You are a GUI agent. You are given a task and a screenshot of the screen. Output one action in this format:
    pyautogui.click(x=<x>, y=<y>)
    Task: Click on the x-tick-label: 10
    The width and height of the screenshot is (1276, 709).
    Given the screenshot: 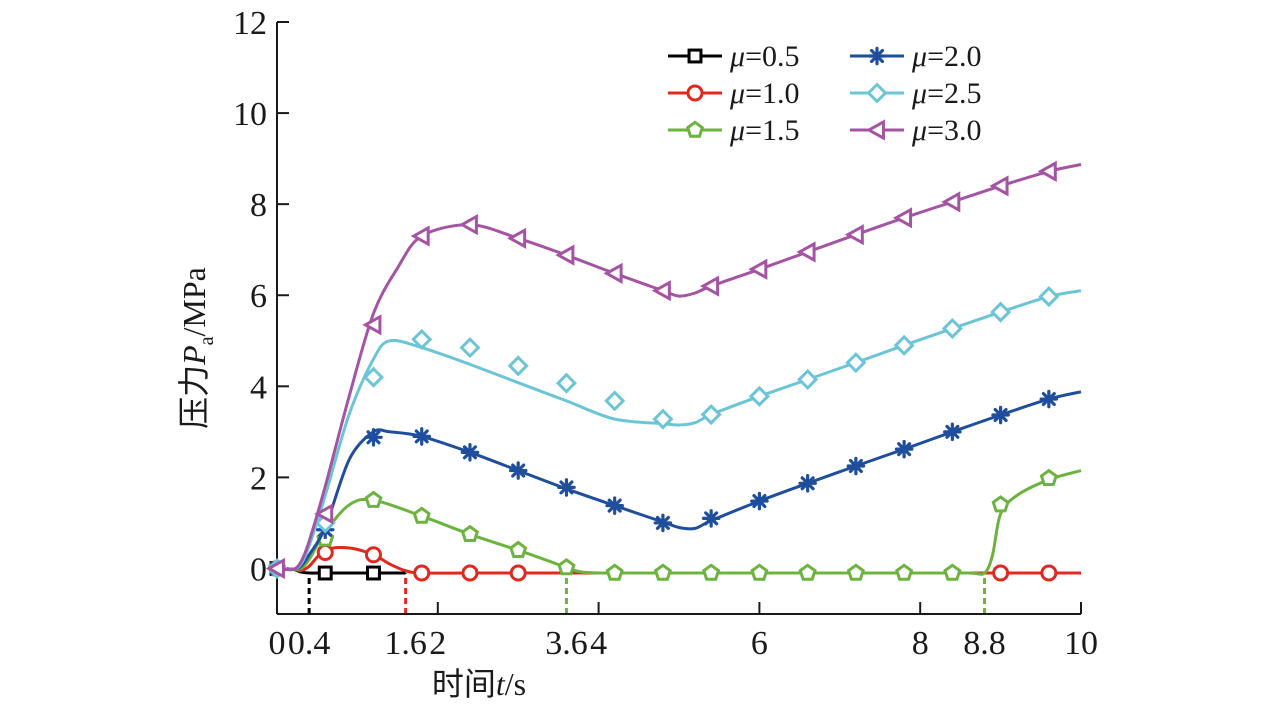 What is the action you would take?
    pyautogui.click(x=1081, y=643)
    